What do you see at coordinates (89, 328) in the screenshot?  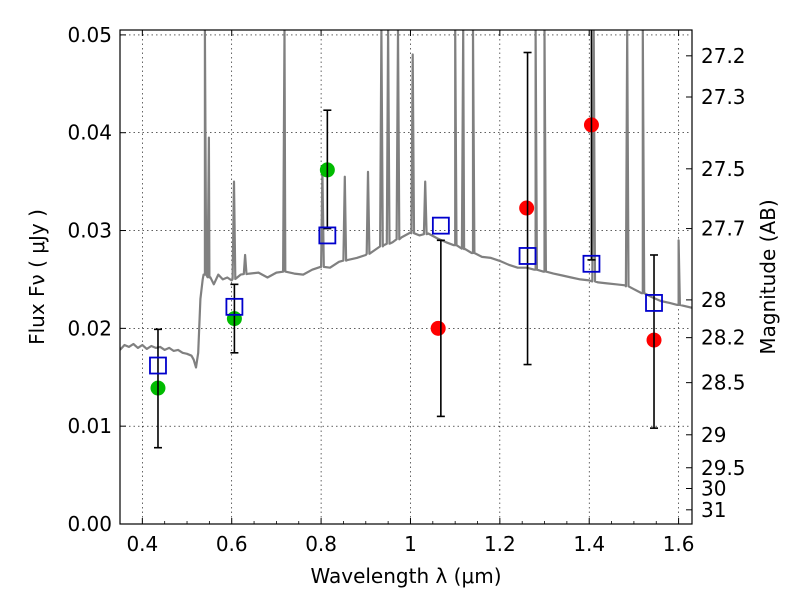 I see `y-tick-label: 0.02` at bounding box center [89, 328].